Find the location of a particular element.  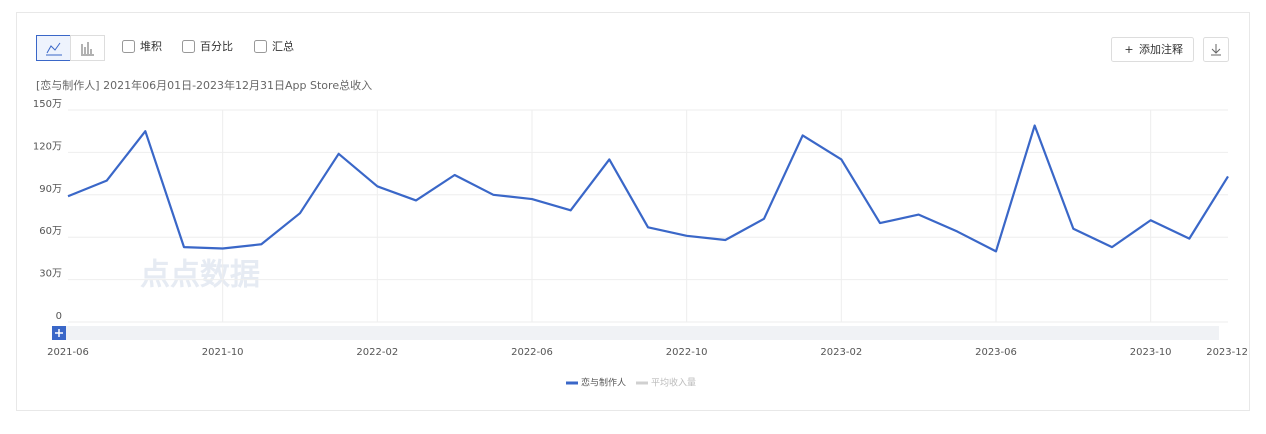

legend-label: 恋与制作人 is located at coordinates (603, 383).